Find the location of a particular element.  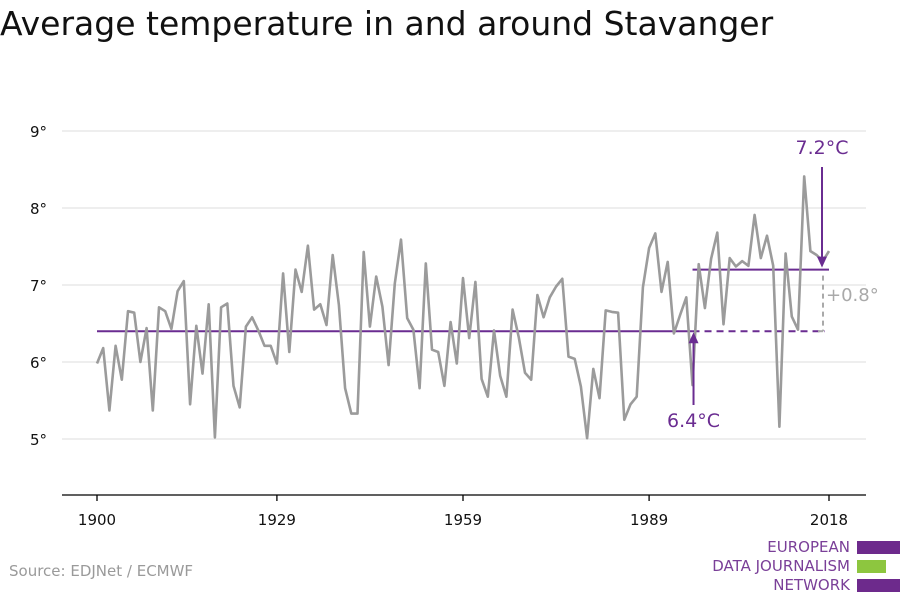

x-tick-label-1989: 1989 is located at coordinates (649, 520).